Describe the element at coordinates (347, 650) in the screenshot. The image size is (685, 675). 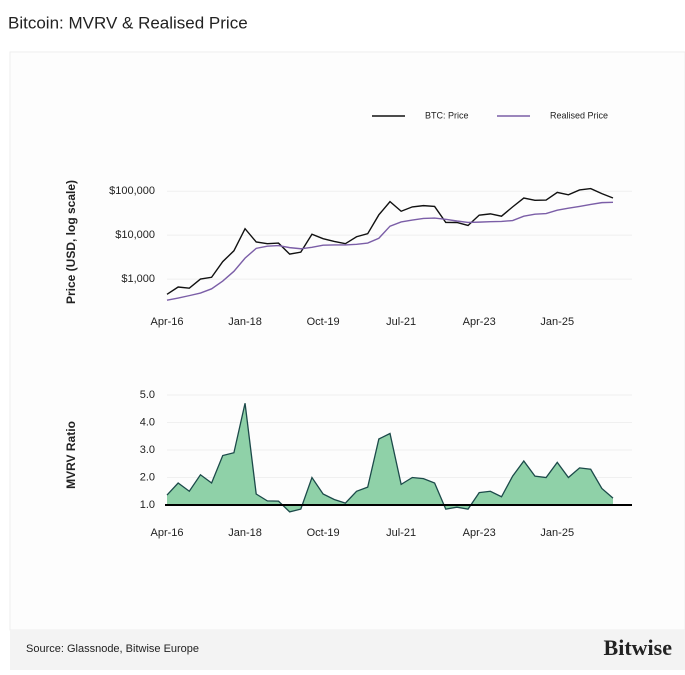
I see `footer` at that location.